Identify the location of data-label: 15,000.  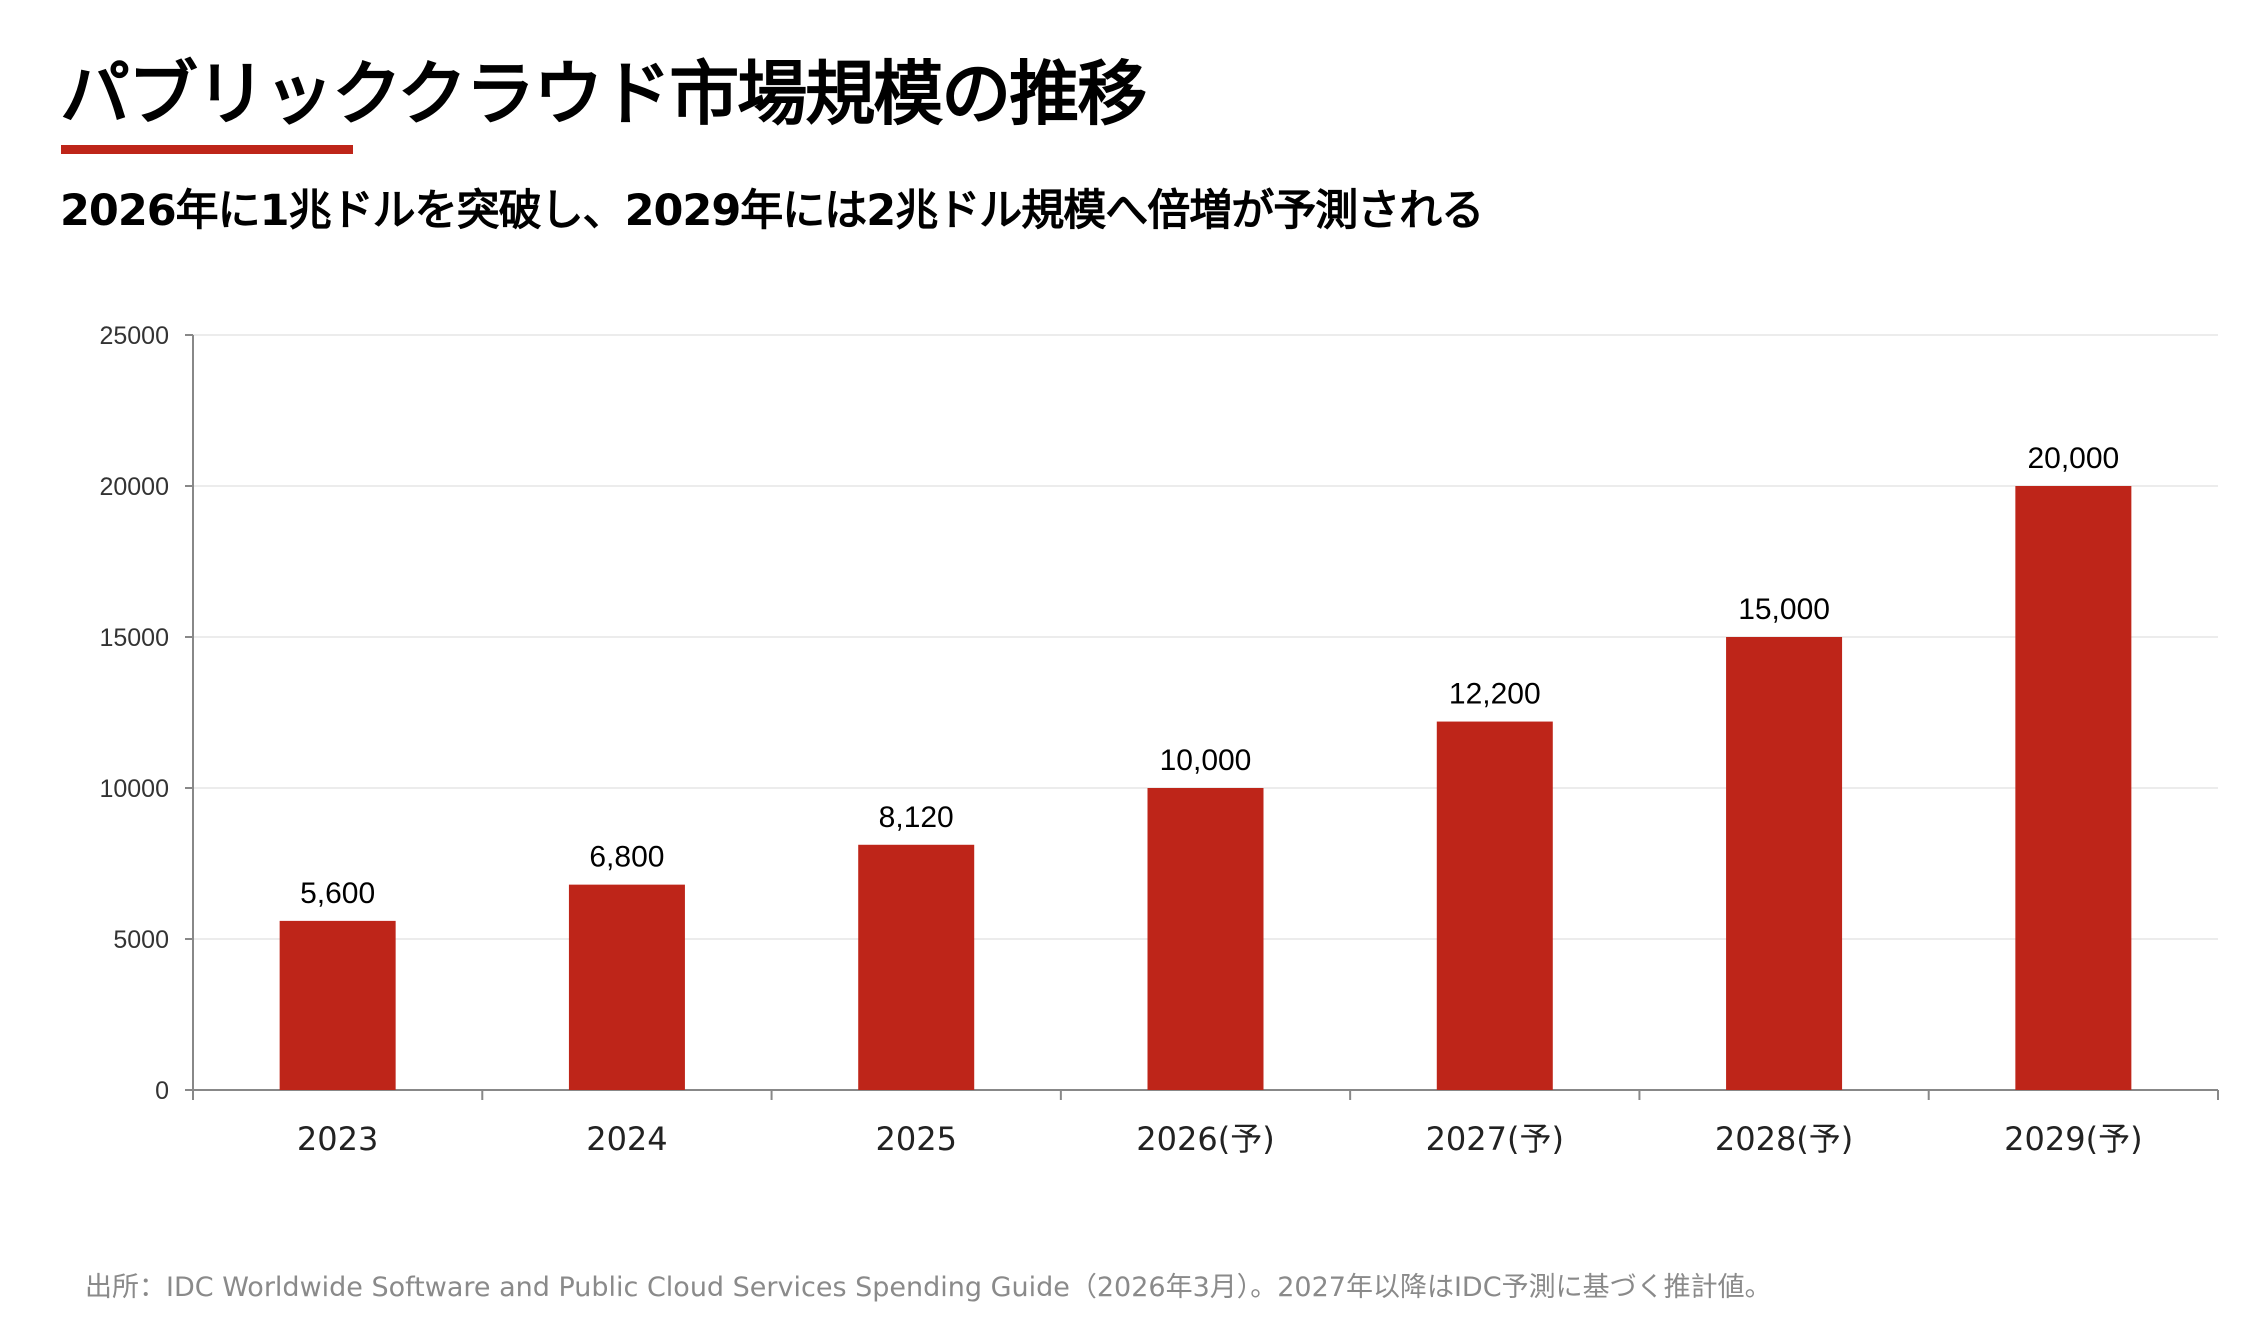
(1784, 609).